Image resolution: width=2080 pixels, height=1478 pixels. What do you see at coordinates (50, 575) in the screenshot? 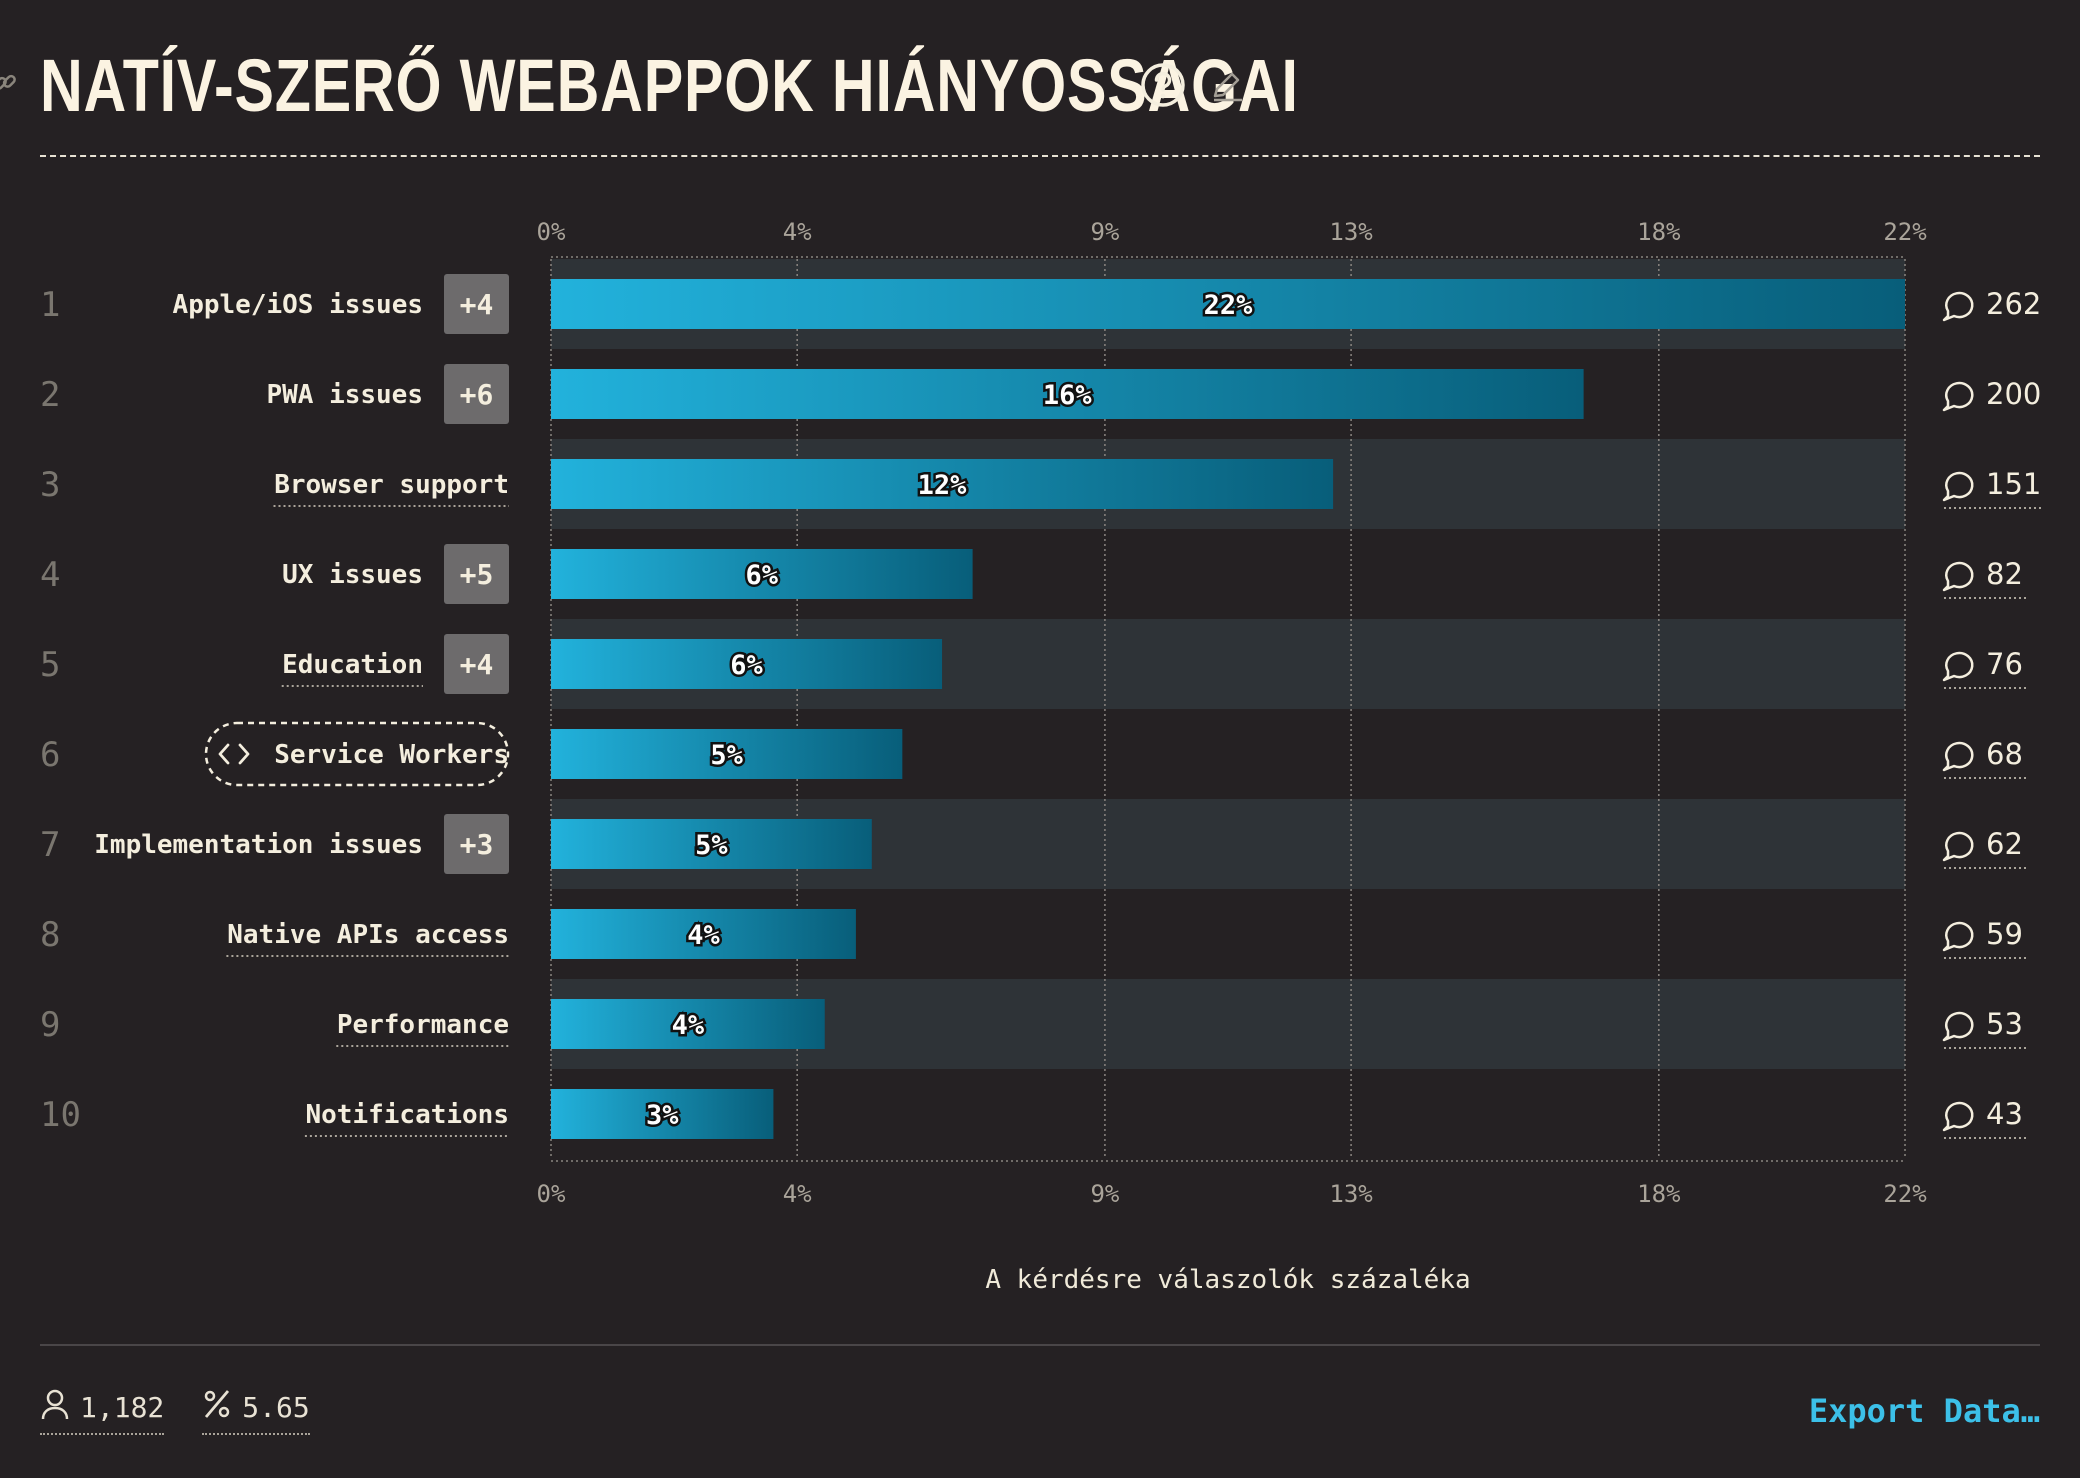
I see `row-rank: 4` at bounding box center [50, 575].